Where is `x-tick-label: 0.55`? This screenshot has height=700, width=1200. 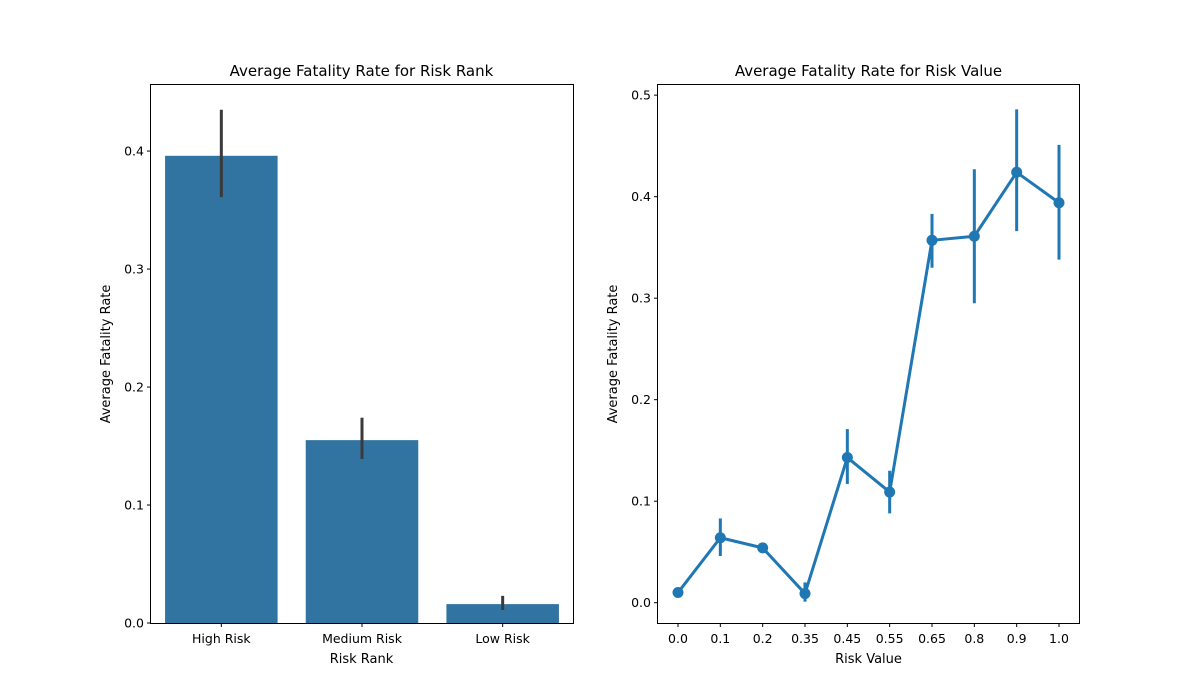 x-tick-label: 0.55 is located at coordinates (890, 638).